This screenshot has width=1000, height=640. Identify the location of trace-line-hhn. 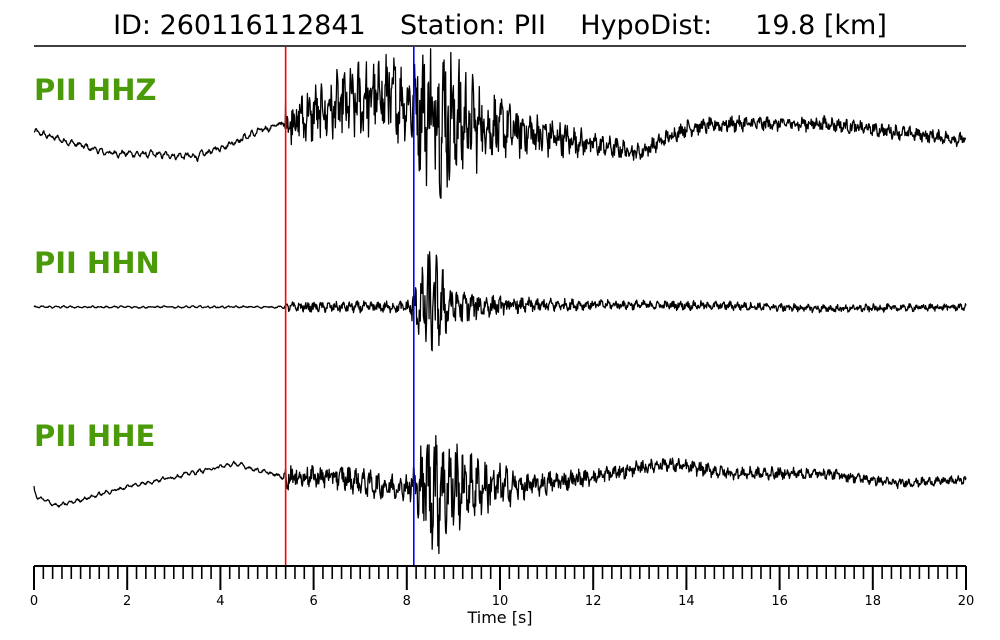
(500, 301).